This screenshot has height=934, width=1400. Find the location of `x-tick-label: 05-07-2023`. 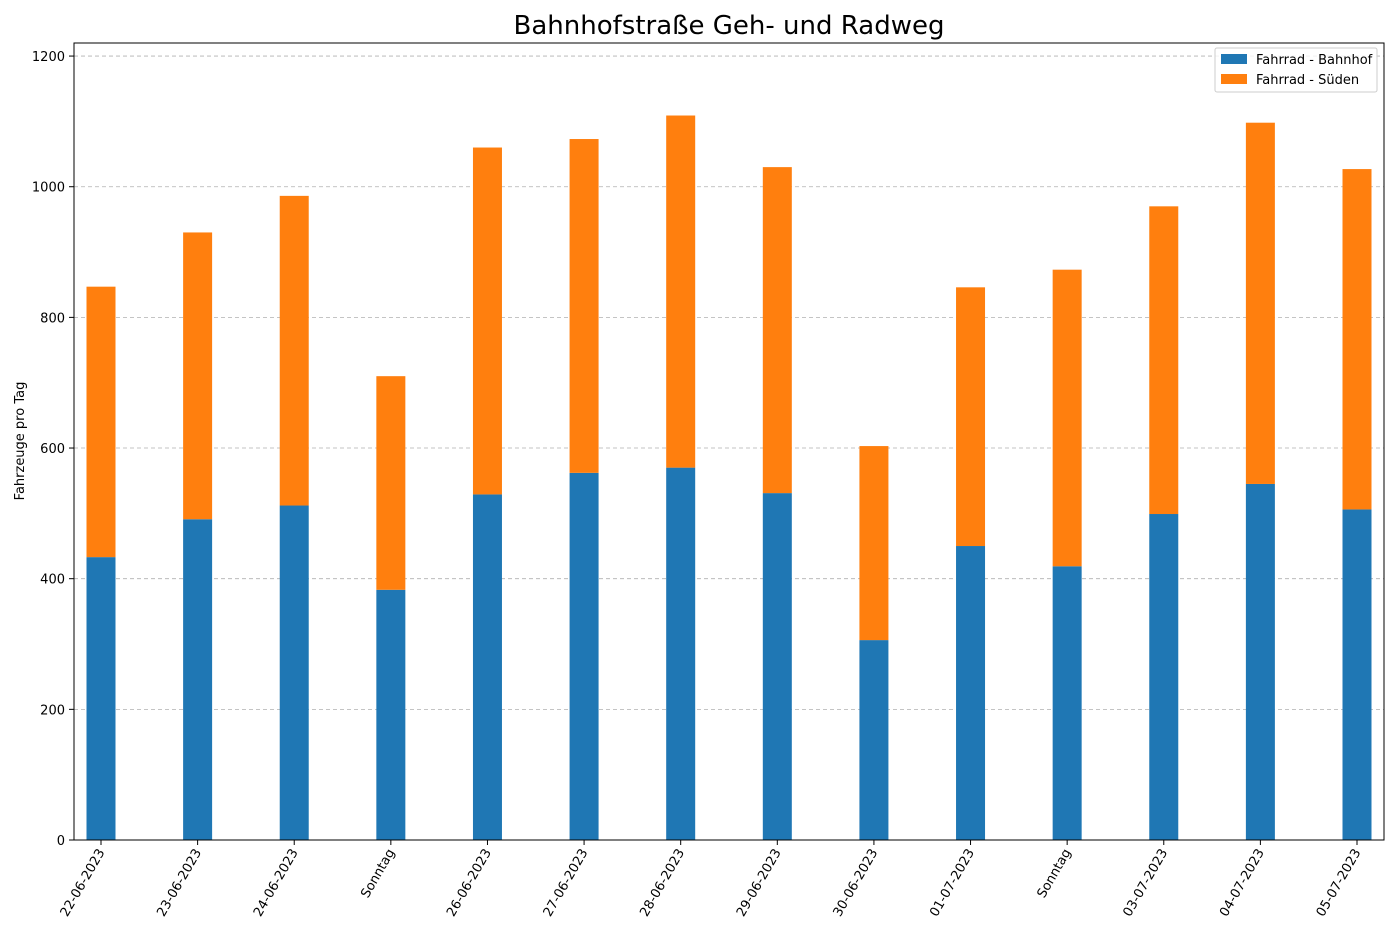

x-tick-label: 05-07-2023 is located at coordinates (1339, 883).